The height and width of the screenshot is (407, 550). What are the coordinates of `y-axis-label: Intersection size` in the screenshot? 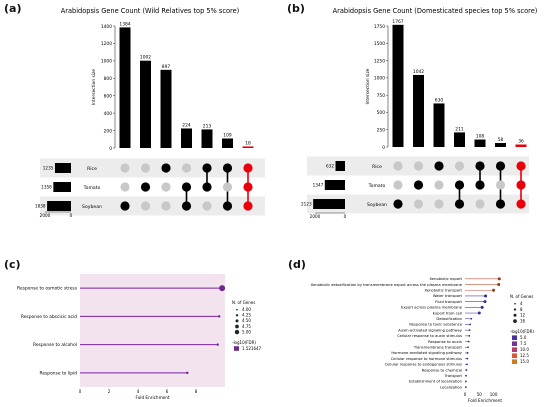 It's located at (94, 87).